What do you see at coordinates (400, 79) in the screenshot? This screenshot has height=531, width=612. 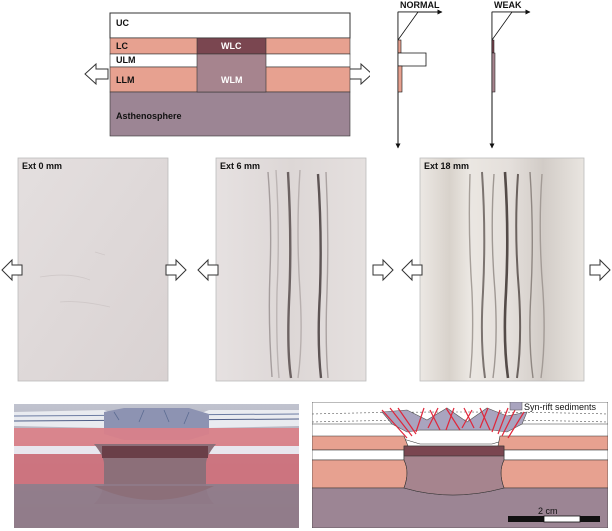 I see `normal-lower-mantle-envelope` at bounding box center [400, 79].